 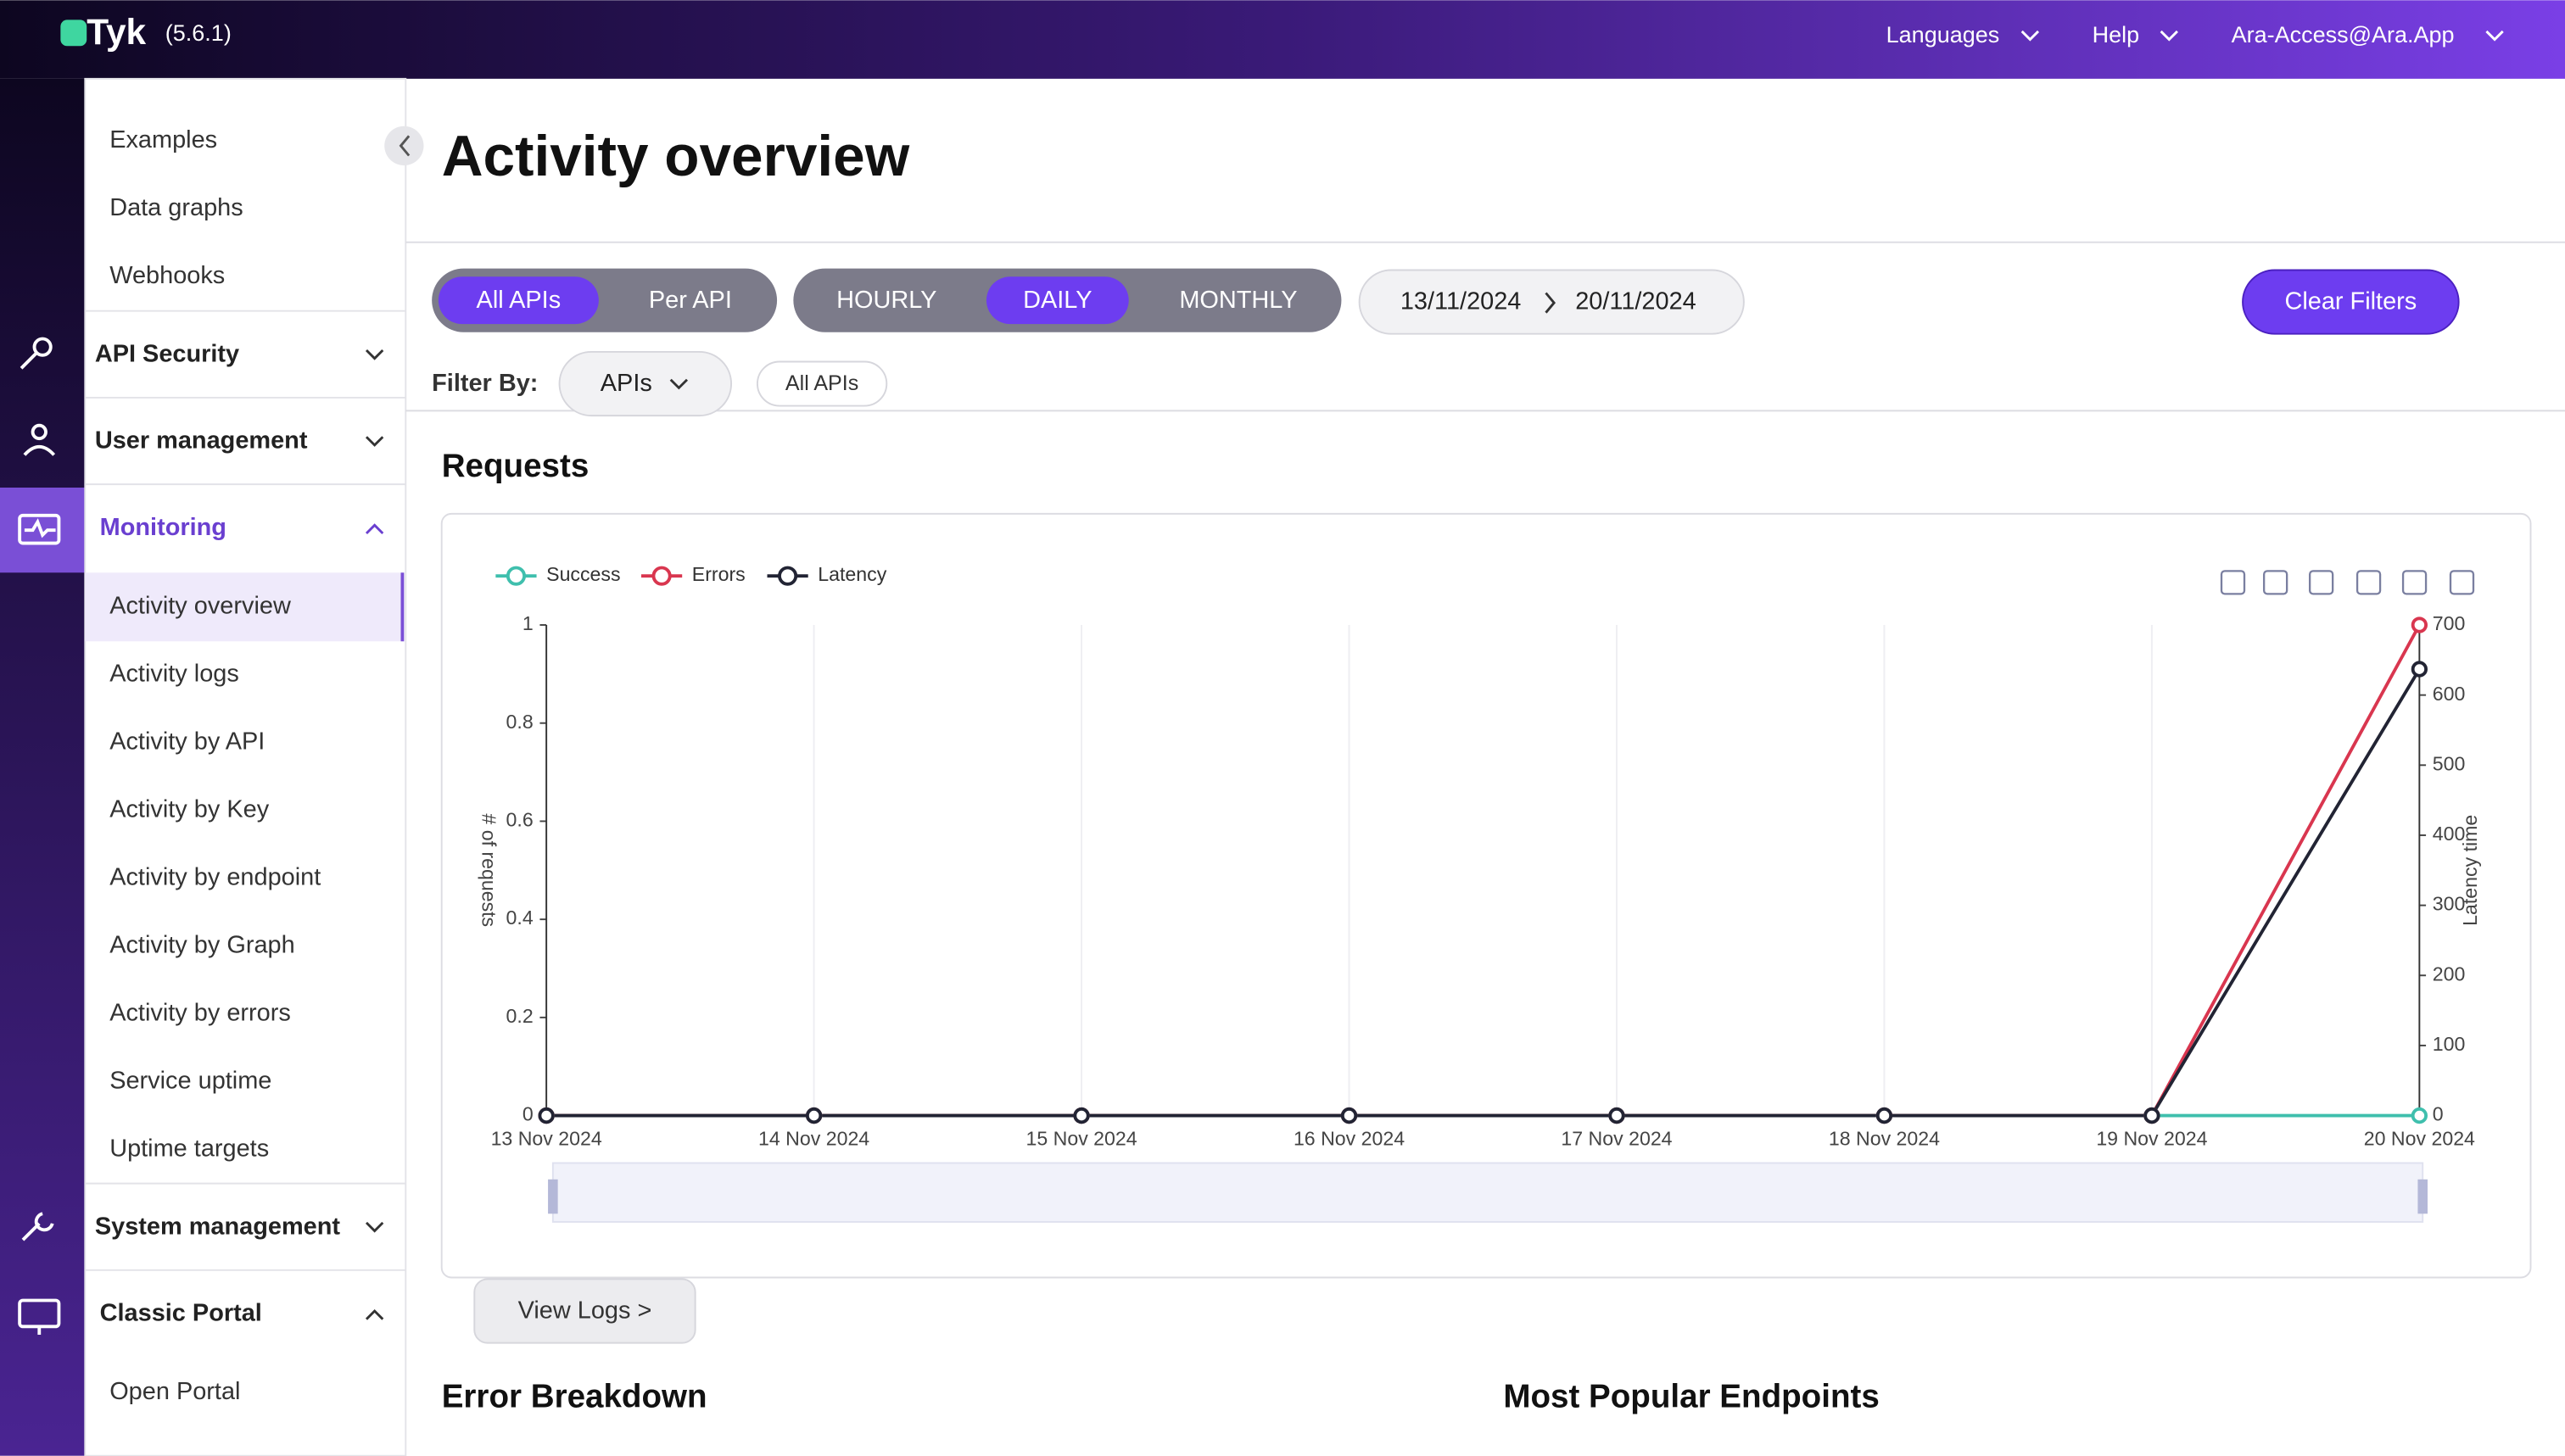 What do you see at coordinates (813, 1139) in the screenshot?
I see `x-tick-label: 14 Nov 2024` at bounding box center [813, 1139].